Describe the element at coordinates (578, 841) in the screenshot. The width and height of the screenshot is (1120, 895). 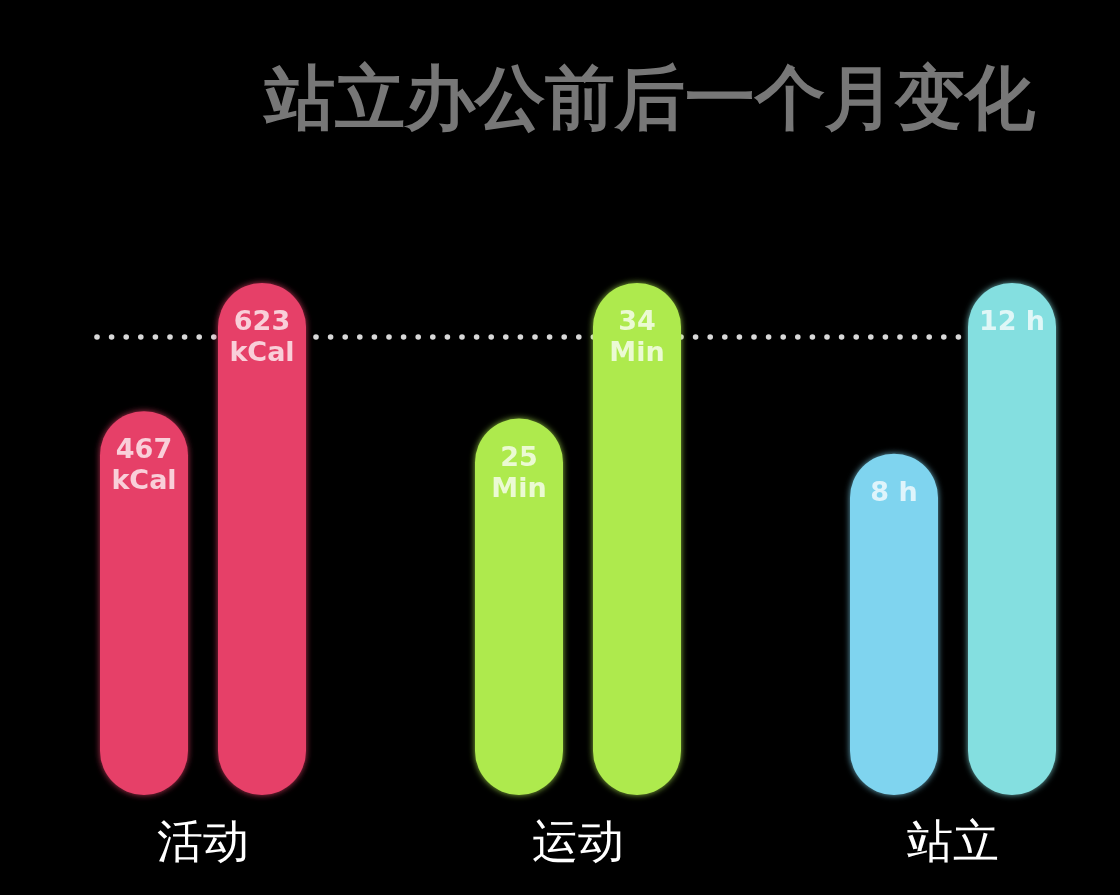
I see `x-axis-title: 运动` at that location.